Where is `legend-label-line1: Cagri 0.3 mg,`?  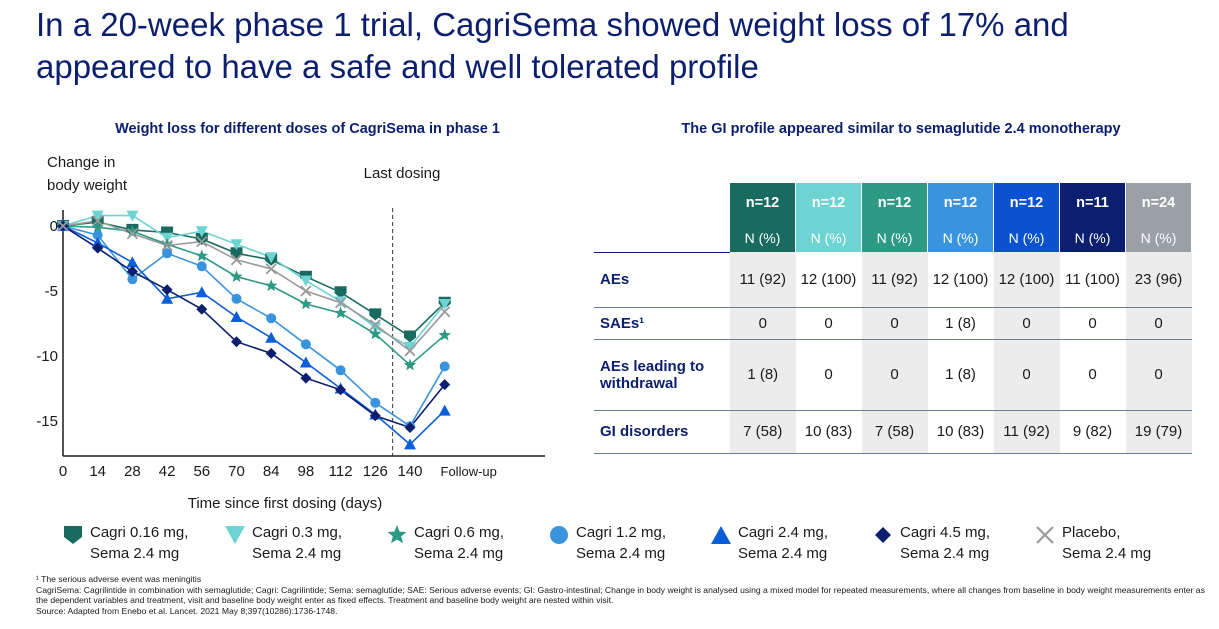 legend-label-line1: Cagri 0.3 mg, is located at coordinates (297, 532).